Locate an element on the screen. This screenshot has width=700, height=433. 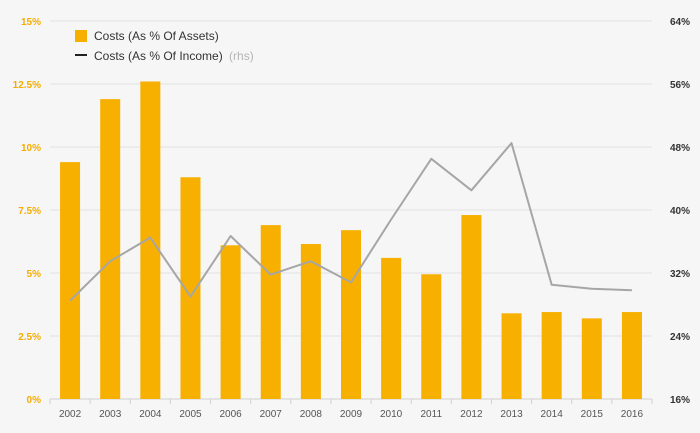
x-tick-label: 2007 is located at coordinates (271, 414).